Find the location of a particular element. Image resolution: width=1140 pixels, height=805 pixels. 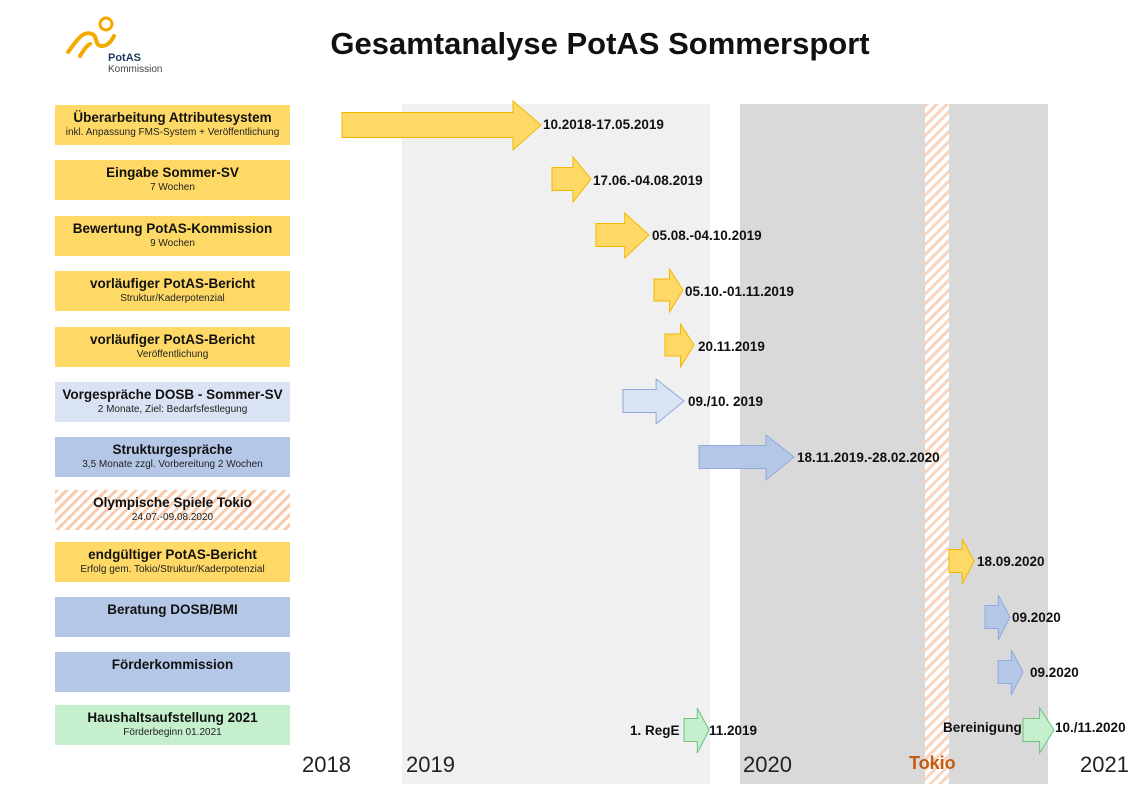

runner-logo-icon is located at coordinates (91, 37).